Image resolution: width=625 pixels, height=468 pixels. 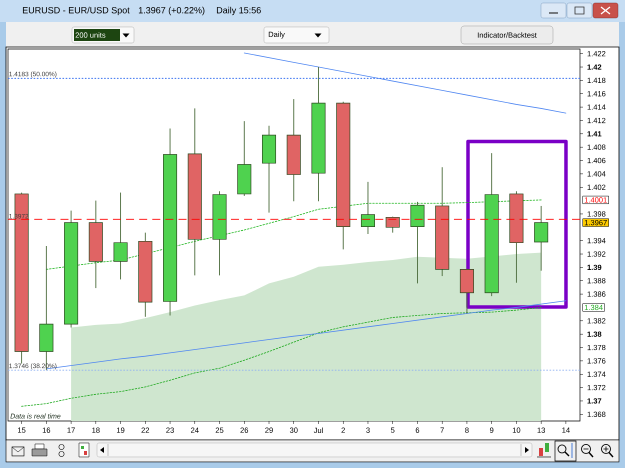 I want to click on text: Daily 15:56, so click(x=238, y=11).